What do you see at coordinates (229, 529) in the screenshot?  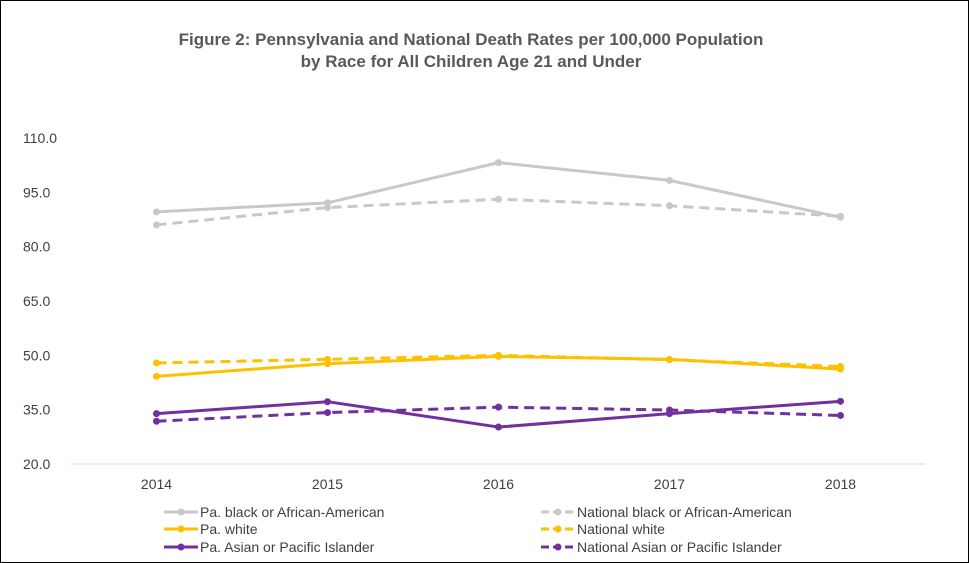 I see `legend-label: Pa. white` at bounding box center [229, 529].